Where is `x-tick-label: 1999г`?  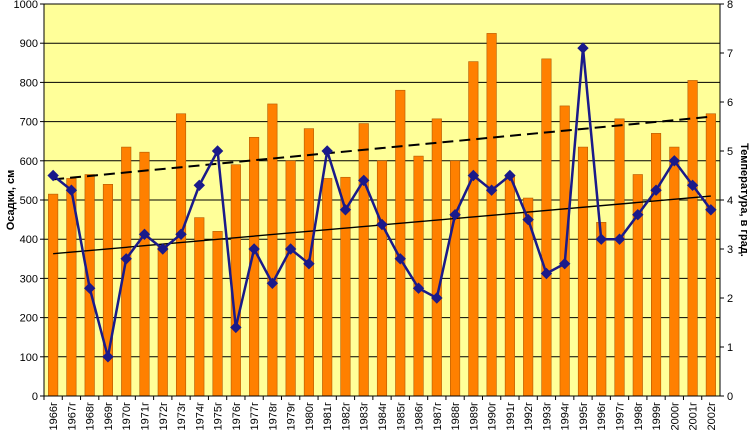 x-tick-label: 1999г is located at coordinates (657, 416).